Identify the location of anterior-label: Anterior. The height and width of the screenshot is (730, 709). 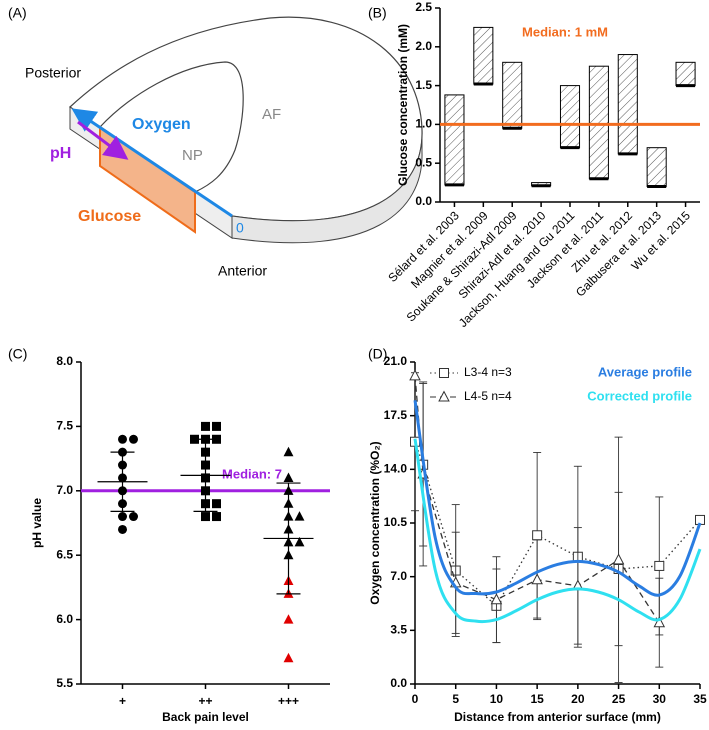
(242, 271).